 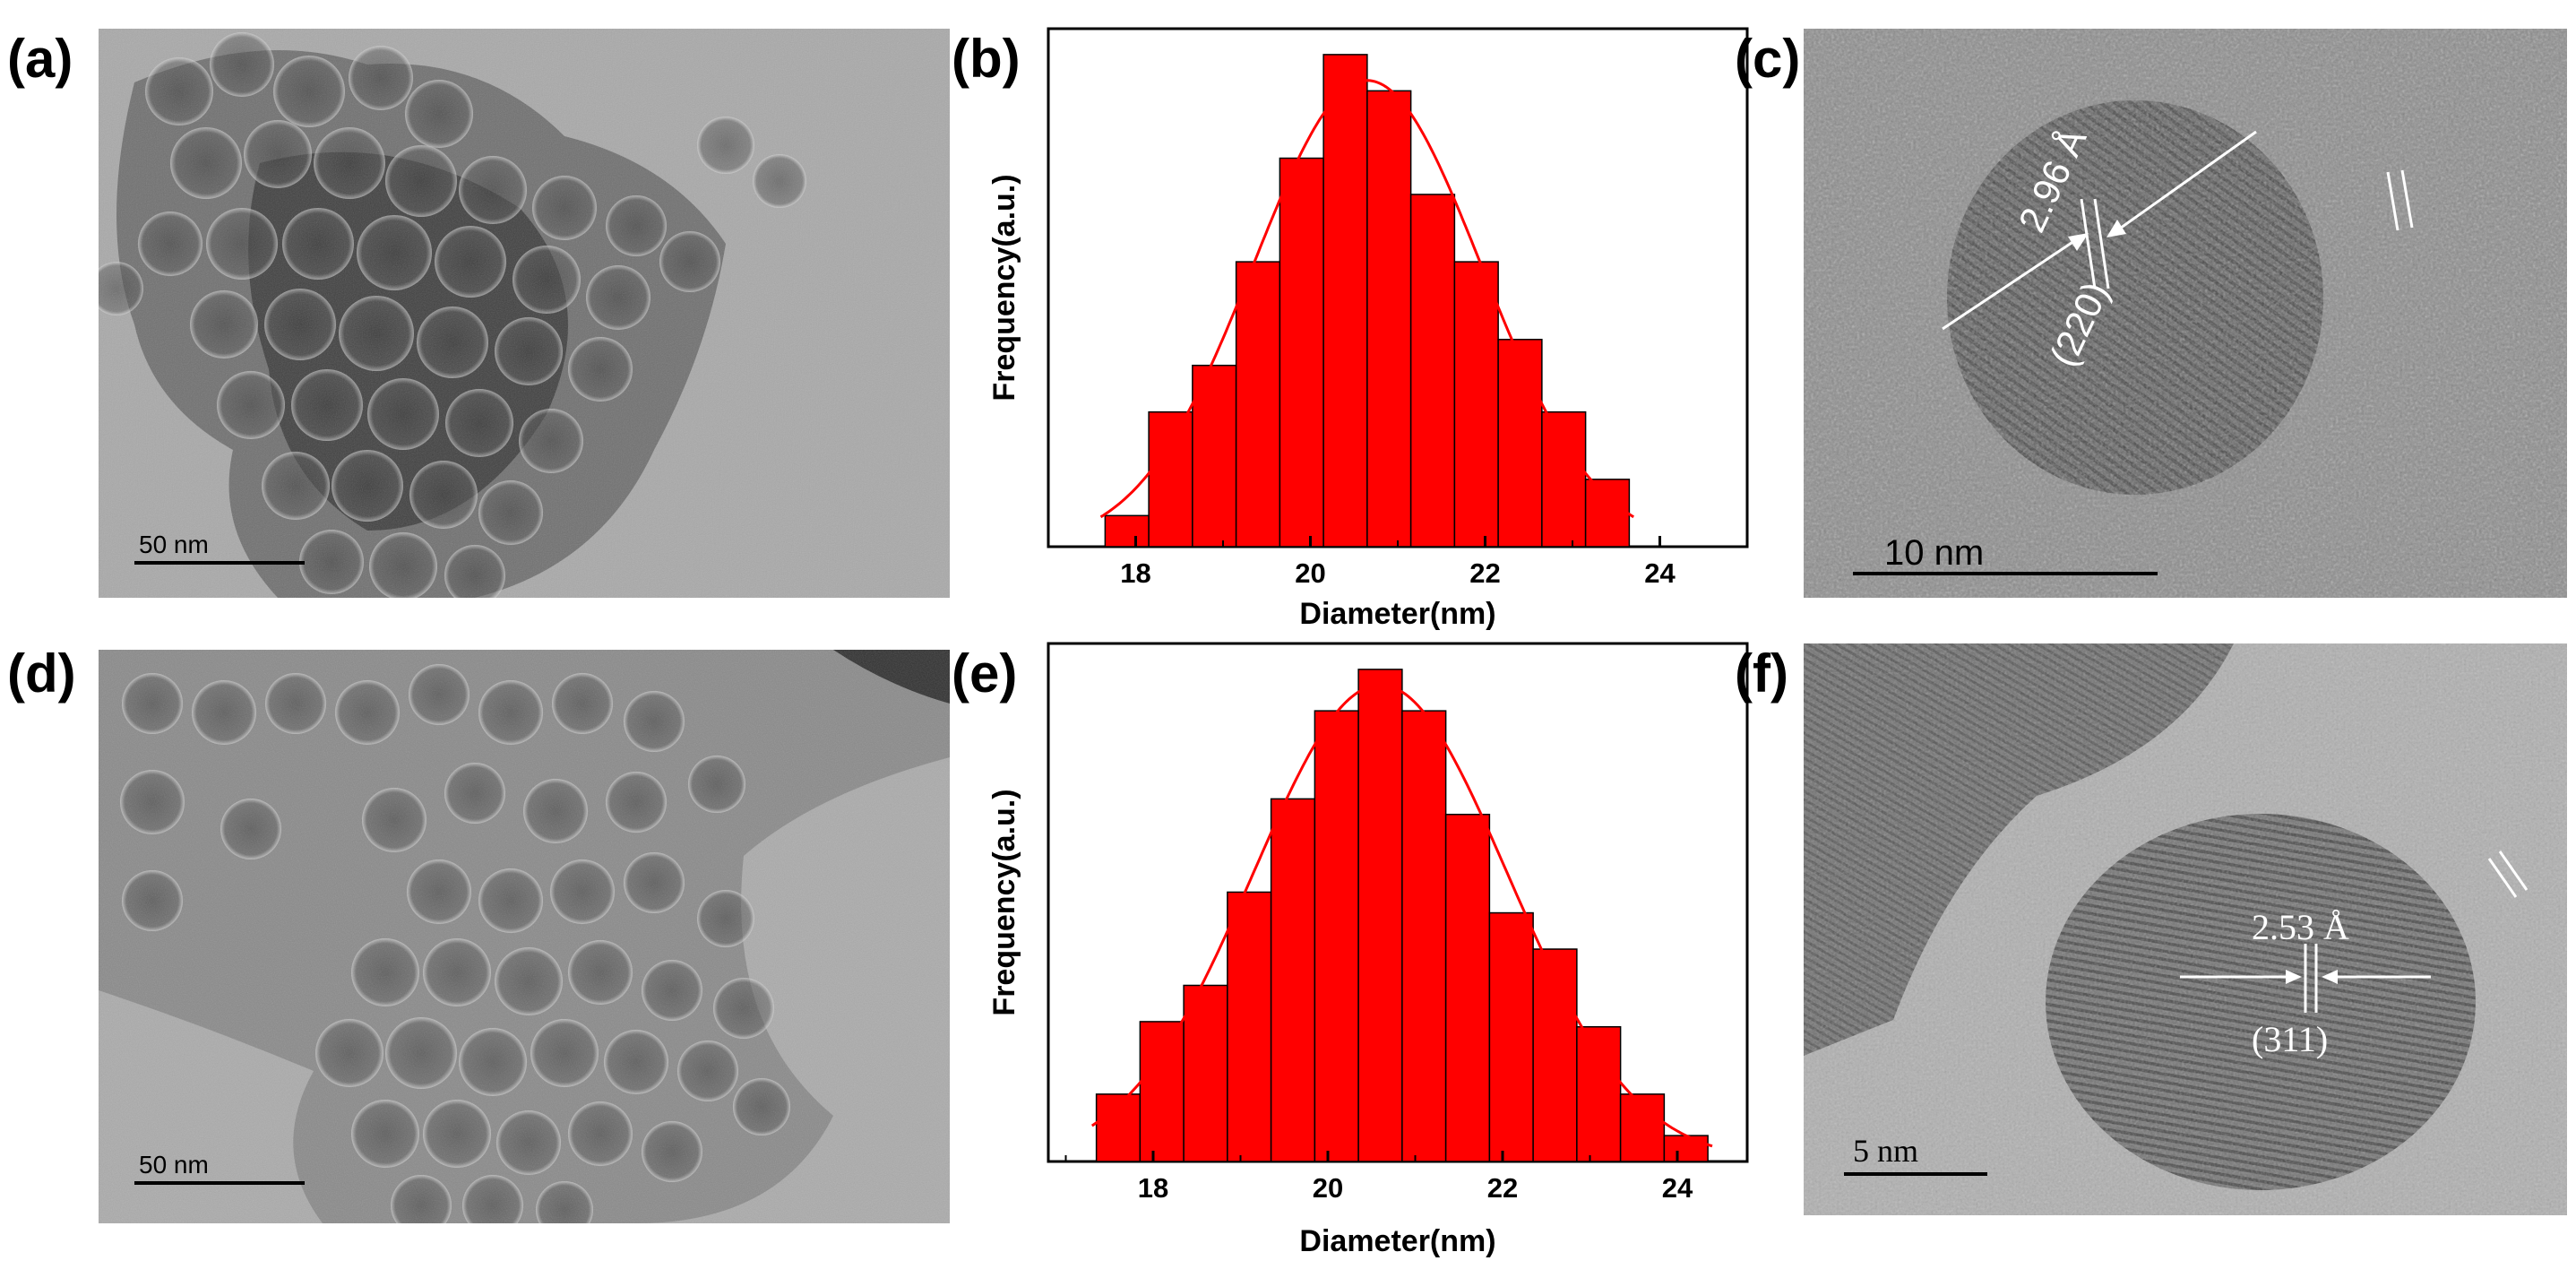 What do you see at coordinates (524, 936) in the screenshot?
I see `tem-image-d: 50 nm` at bounding box center [524, 936].